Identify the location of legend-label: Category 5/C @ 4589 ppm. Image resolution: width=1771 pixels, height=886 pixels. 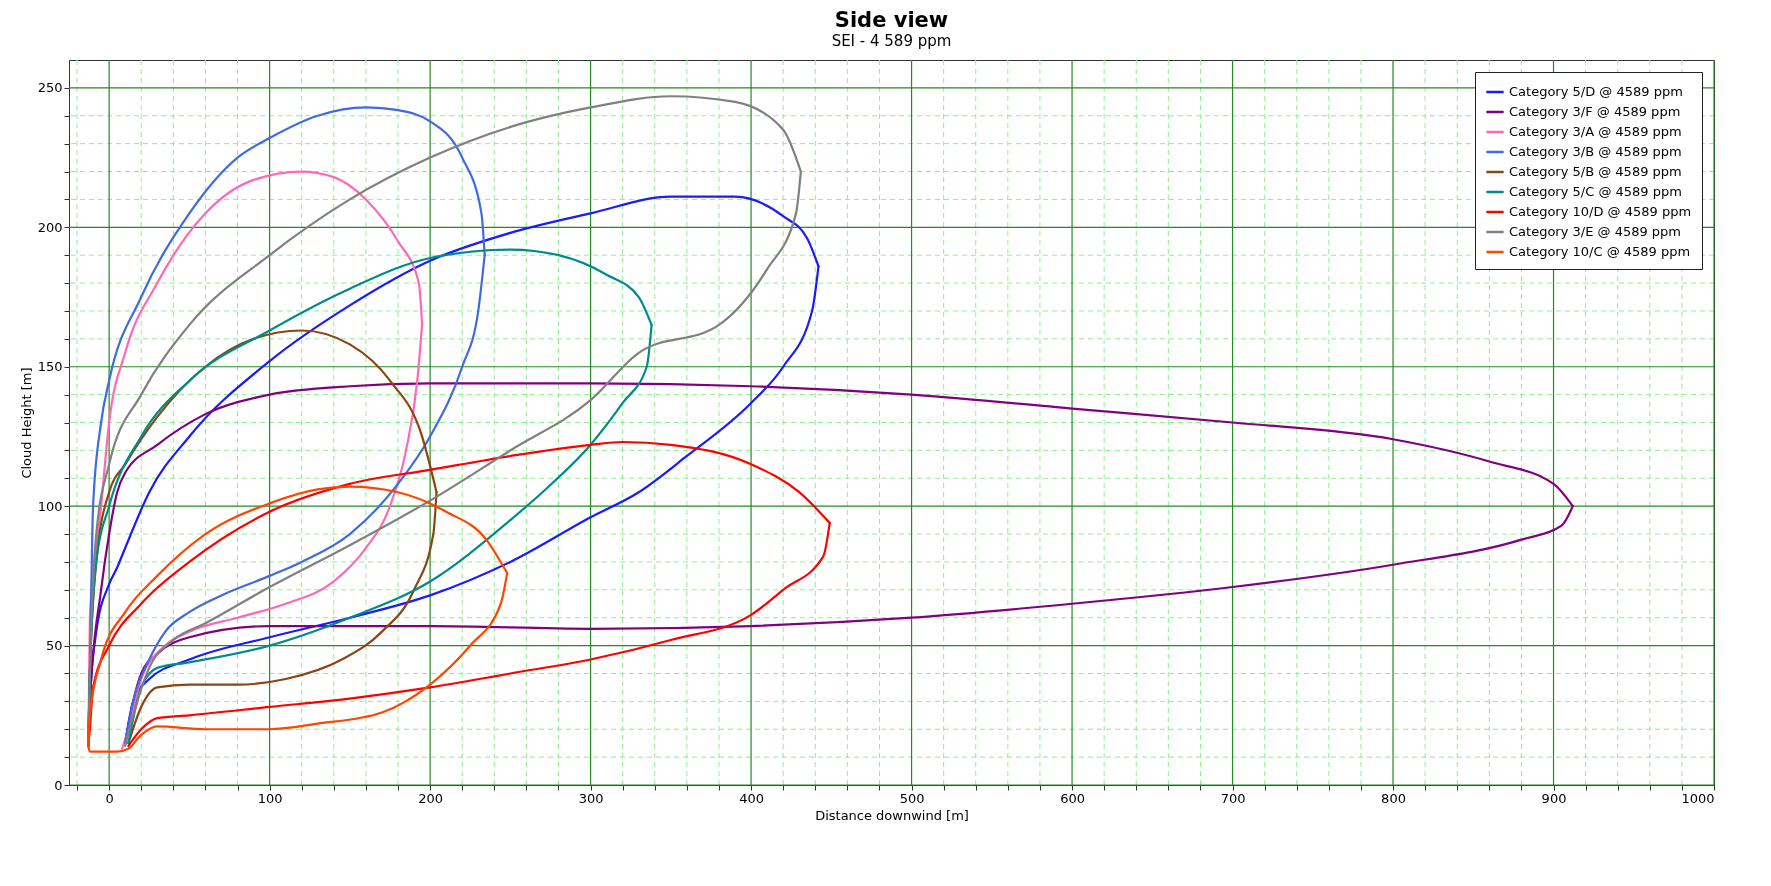
(1595, 191).